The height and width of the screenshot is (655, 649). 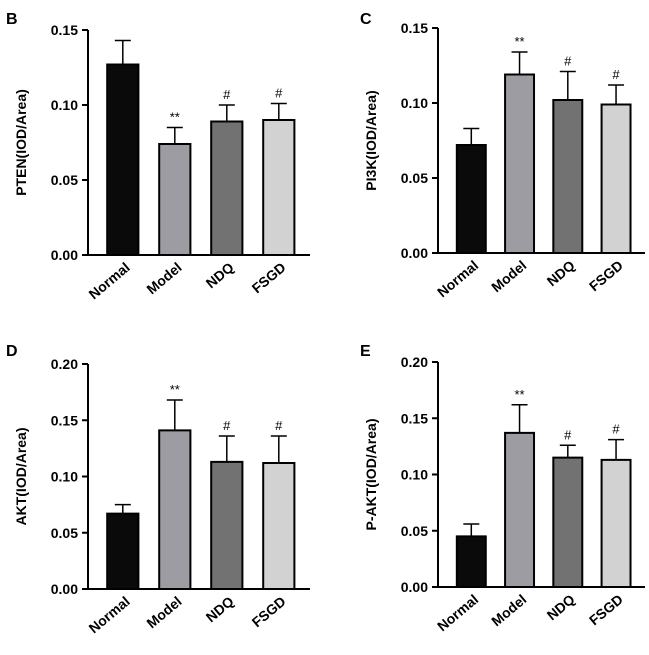 I want to click on y-axis-label: PTEN(IOD/Area), so click(x=21, y=142).